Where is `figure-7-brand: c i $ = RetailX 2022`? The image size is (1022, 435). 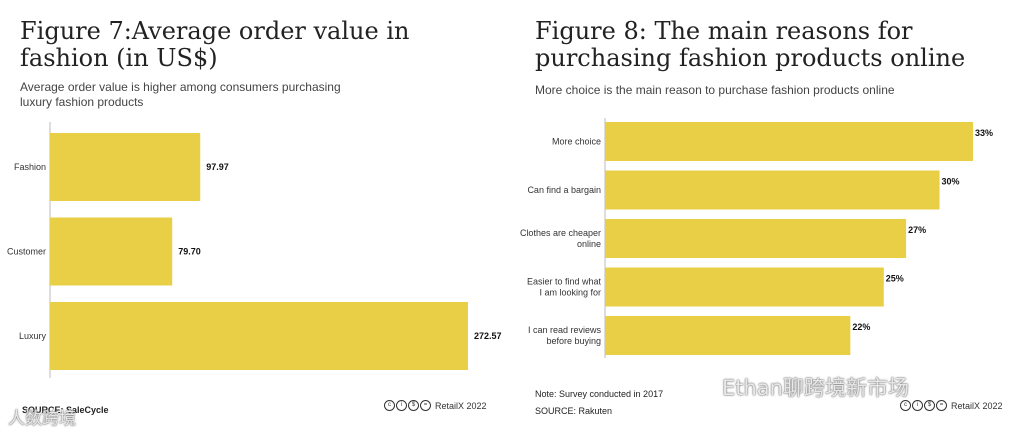
figure-7-brand: c i $ = RetailX 2022 is located at coordinates (435, 405).